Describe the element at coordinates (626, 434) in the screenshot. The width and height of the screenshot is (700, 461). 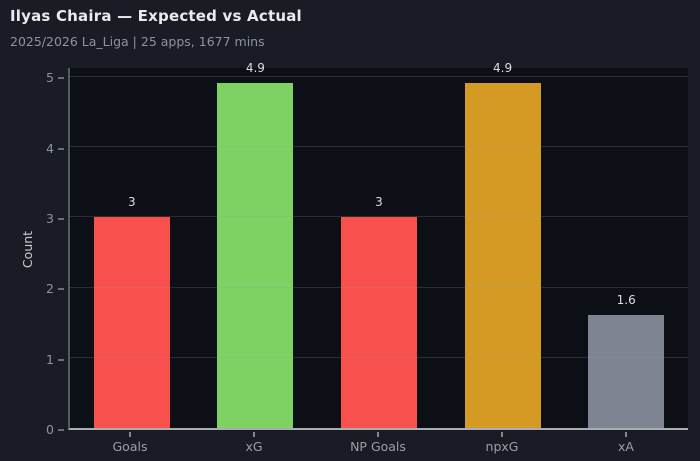
I see `x-tick-mark-xa` at that location.